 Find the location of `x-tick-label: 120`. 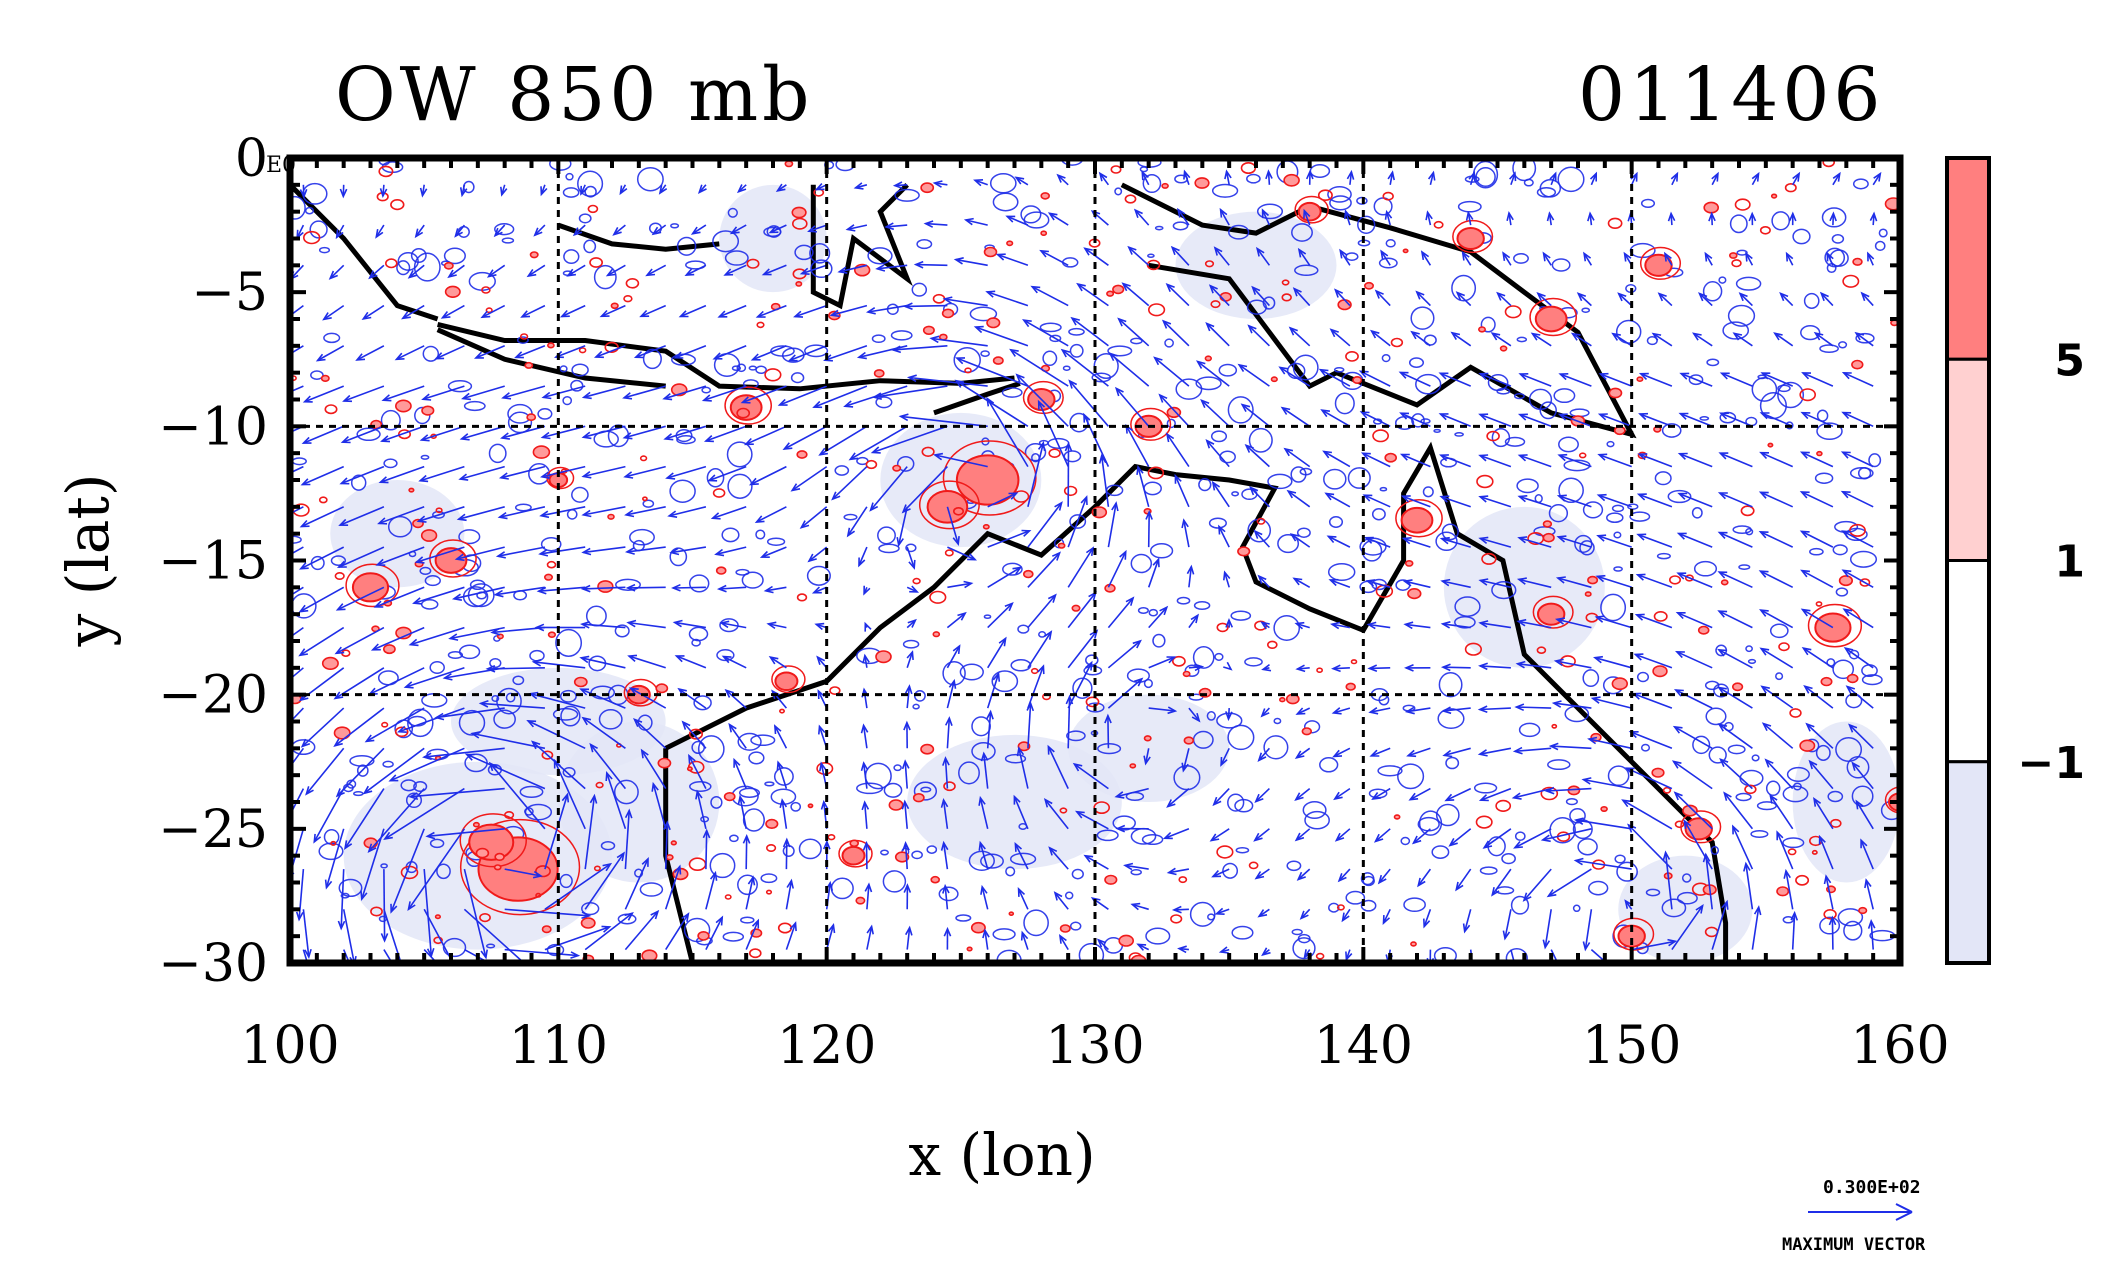

x-tick-label: 120 is located at coordinates (826, 1046).